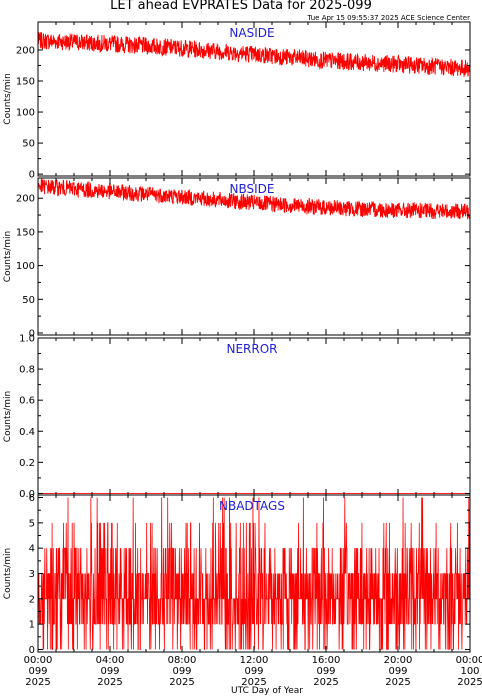  Describe the element at coordinates (254, 54) in the screenshot. I see `series-line-naside` at that location.